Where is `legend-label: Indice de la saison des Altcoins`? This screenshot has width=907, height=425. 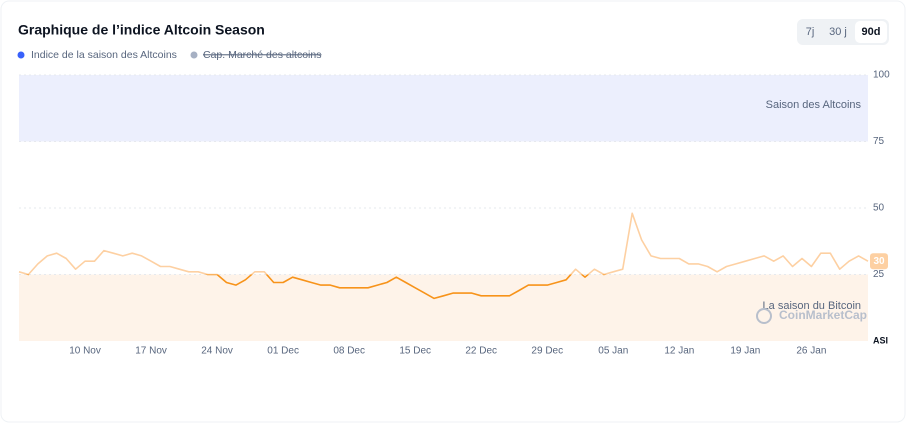 legend-label: Indice de la saison des Altcoins is located at coordinates (104, 55).